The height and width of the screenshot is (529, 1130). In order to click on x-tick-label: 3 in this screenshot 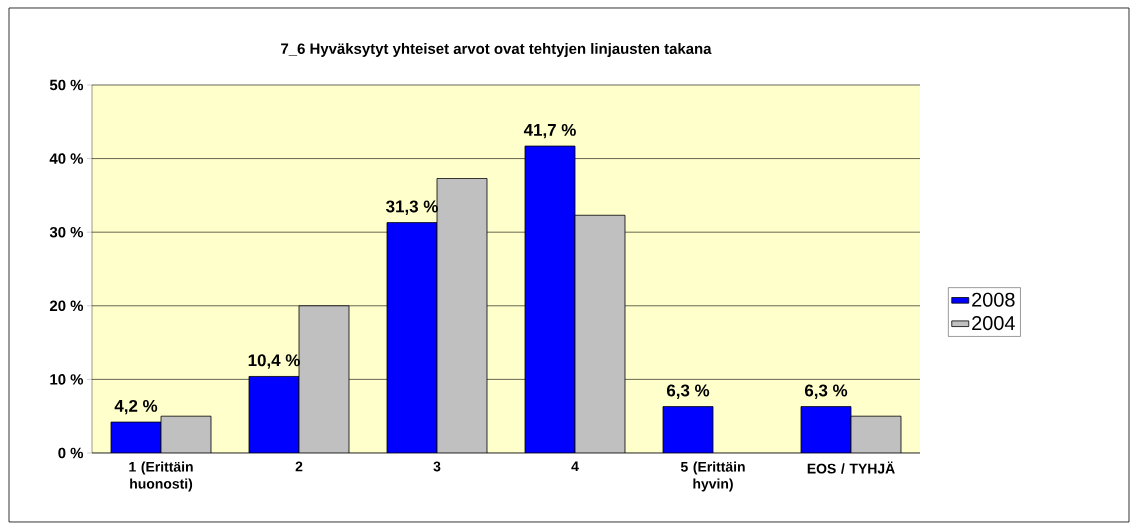, I will do `click(437, 466)`.